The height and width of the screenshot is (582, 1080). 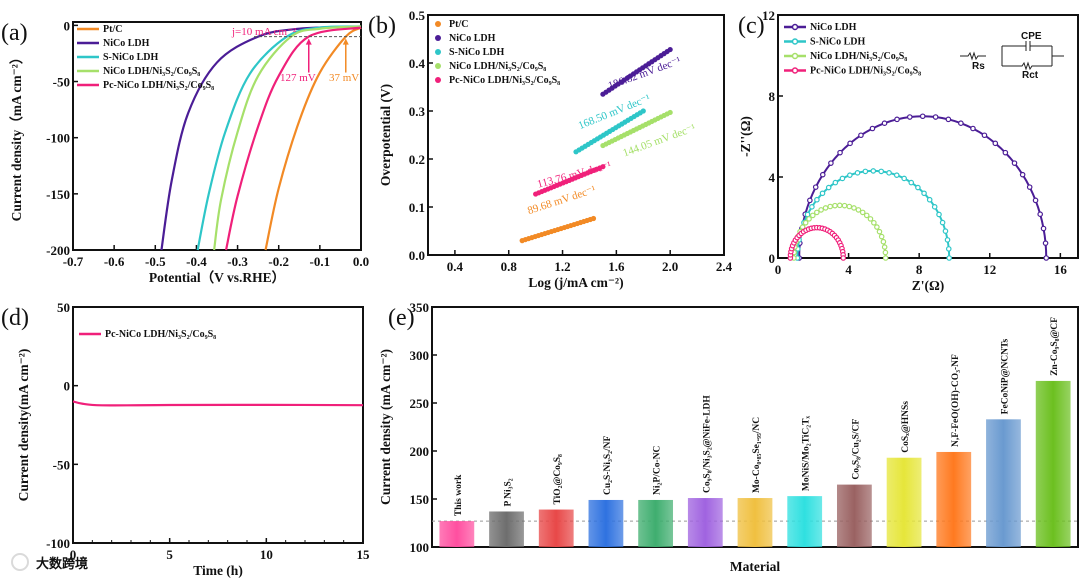 What do you see at coordinates (658, 470) in the screenshot?
I see `bar-label: Ni₂P/Co-NC` at bounding box center [658, 470].